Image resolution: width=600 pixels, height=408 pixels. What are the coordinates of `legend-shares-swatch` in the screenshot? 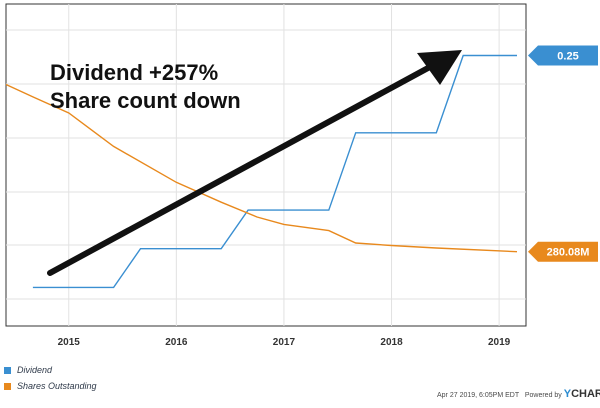 It's located at (7, 386).